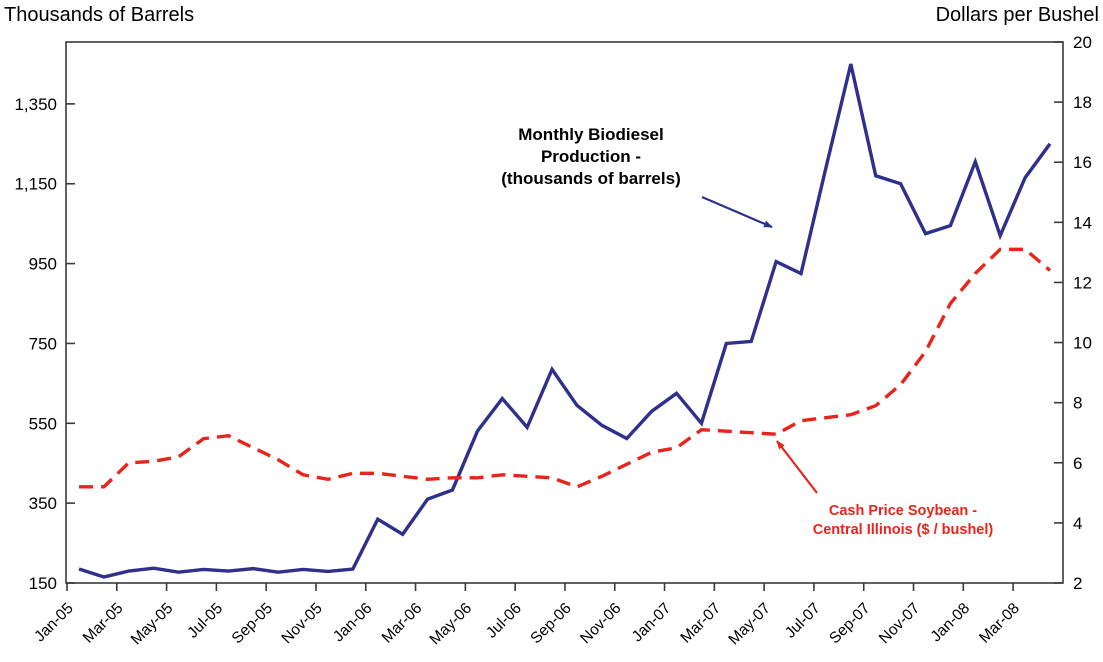 The image size is (1103, 662). I want to click on x-tick-label: Mar-08, so click(999, 623).